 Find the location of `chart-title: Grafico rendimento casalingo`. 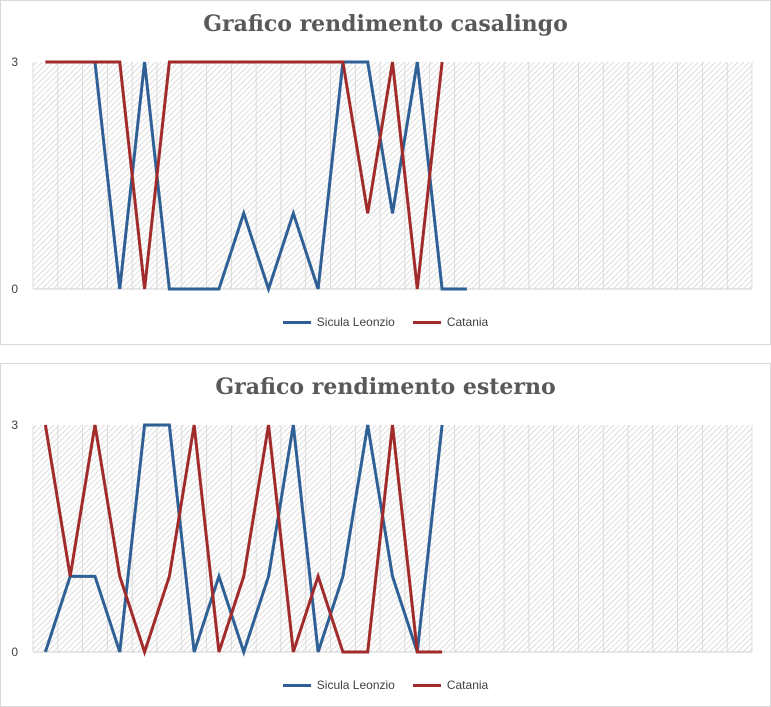

chart-title: Grafico rendimento casalingo is located at coordinates (385, 24).